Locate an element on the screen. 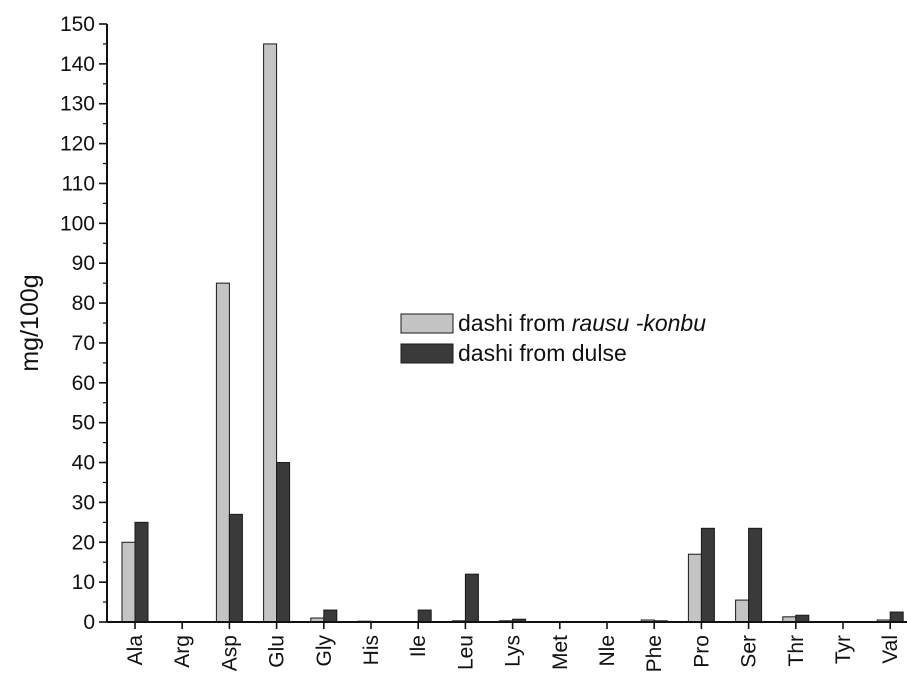  x-tick-label: Pro is located at coordinates (701, 651).